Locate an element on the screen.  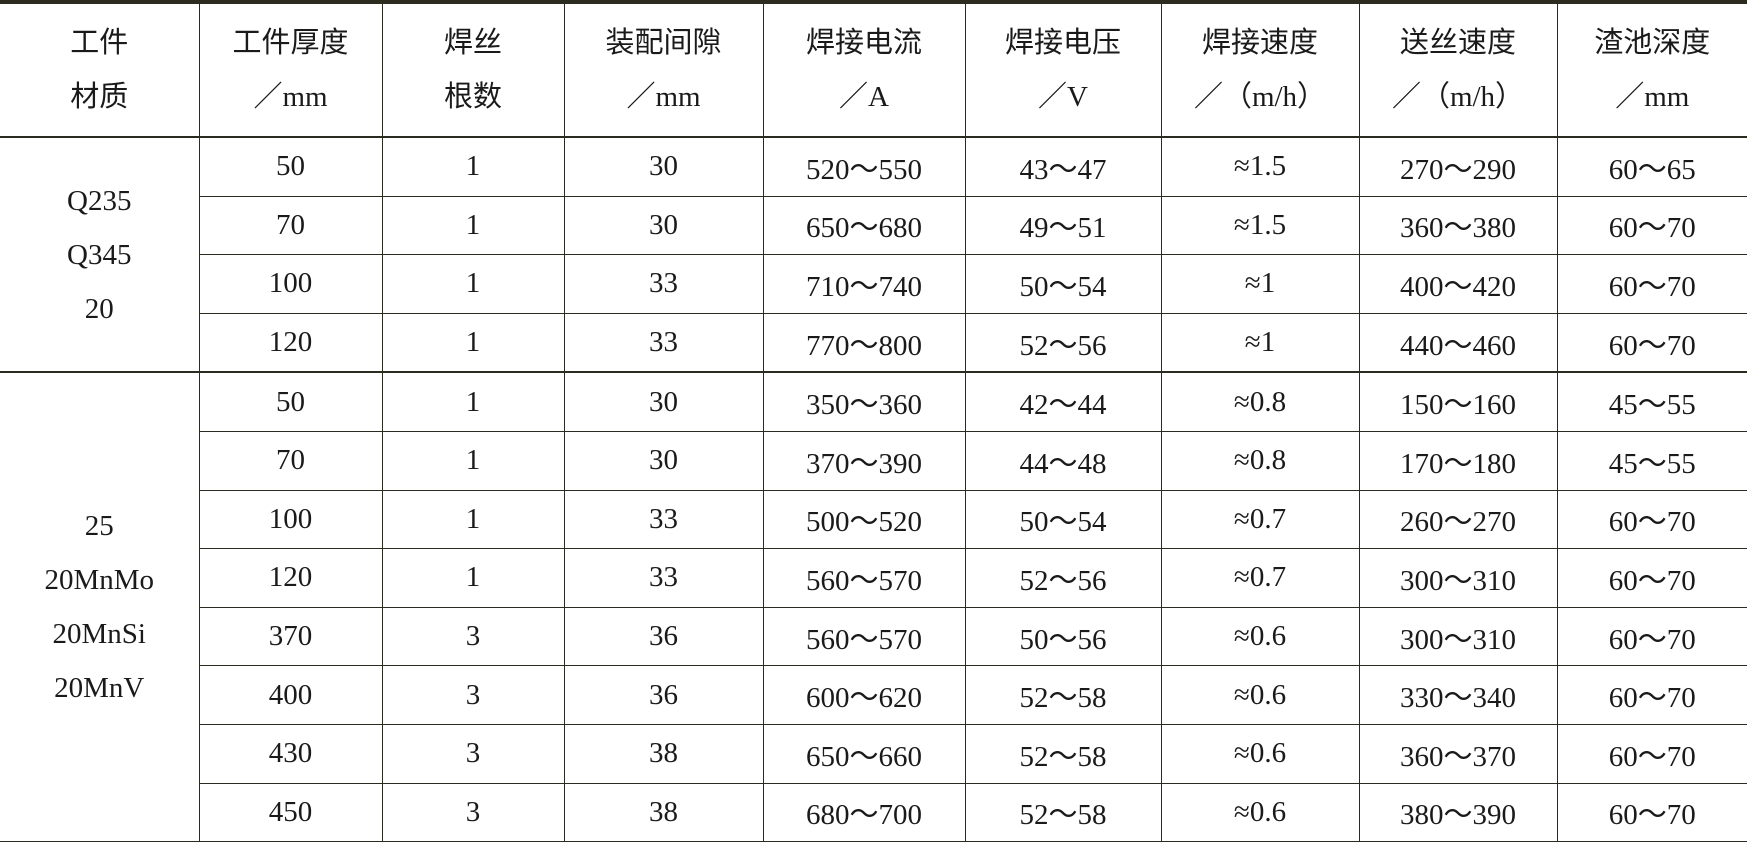
header-line: 渣池深度 is located at coordinates (1652, 43).